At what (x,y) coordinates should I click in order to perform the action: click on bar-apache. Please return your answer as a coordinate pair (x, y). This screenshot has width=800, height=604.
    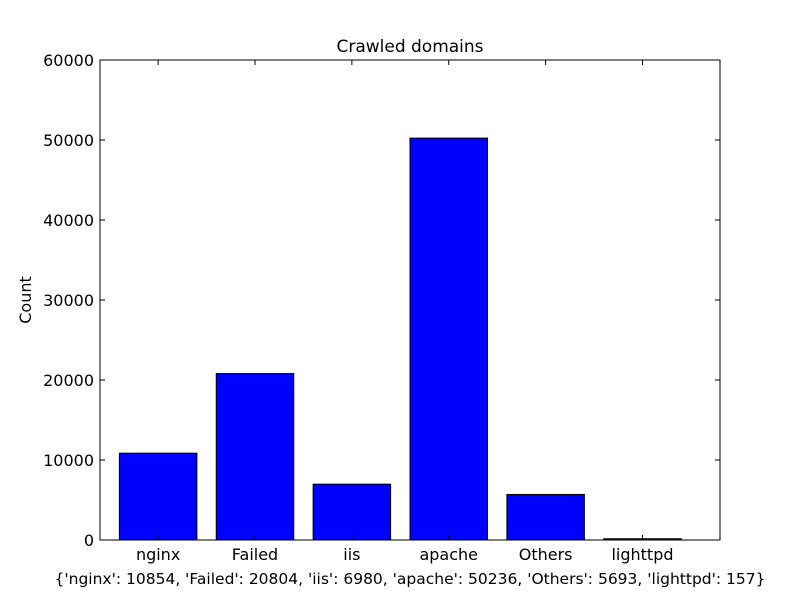
    Looking at the image, I should click on (448, 339).